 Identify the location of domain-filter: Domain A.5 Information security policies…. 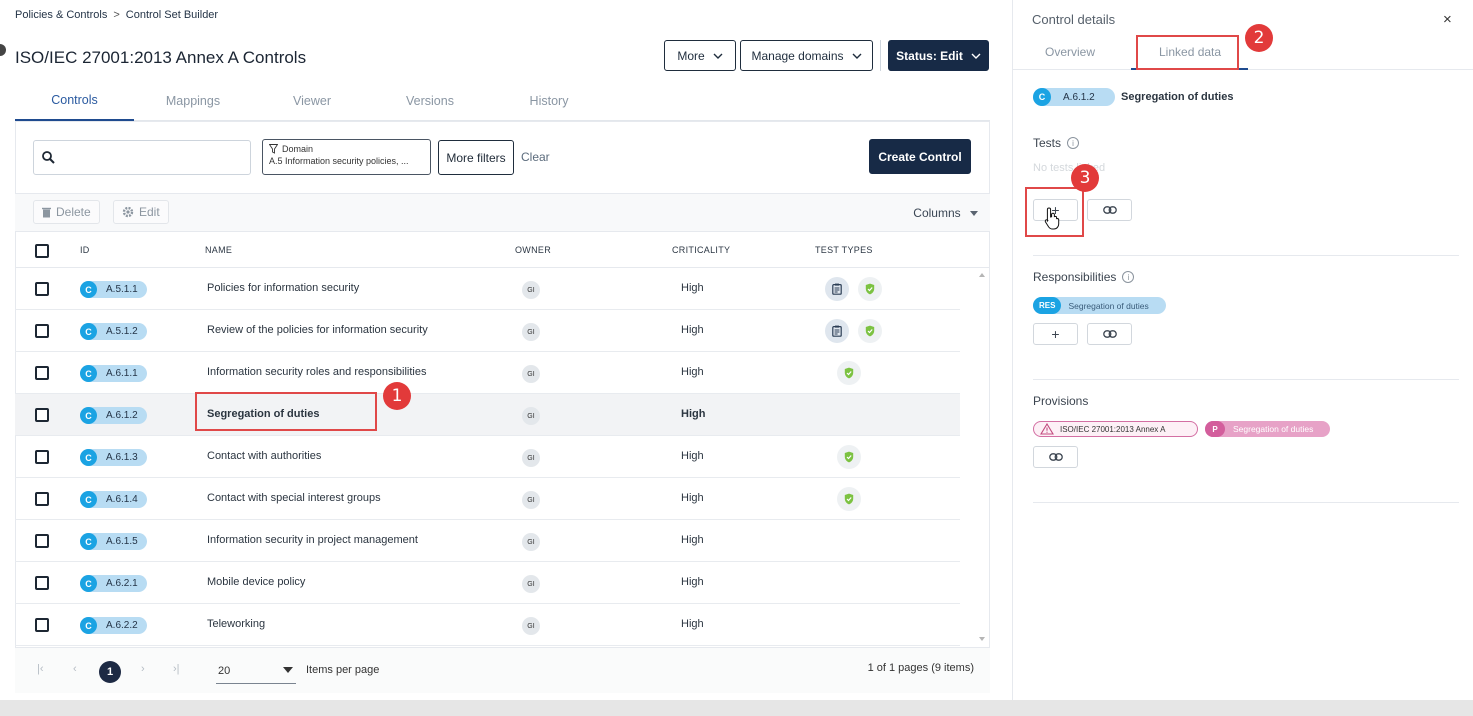
(346, 157).